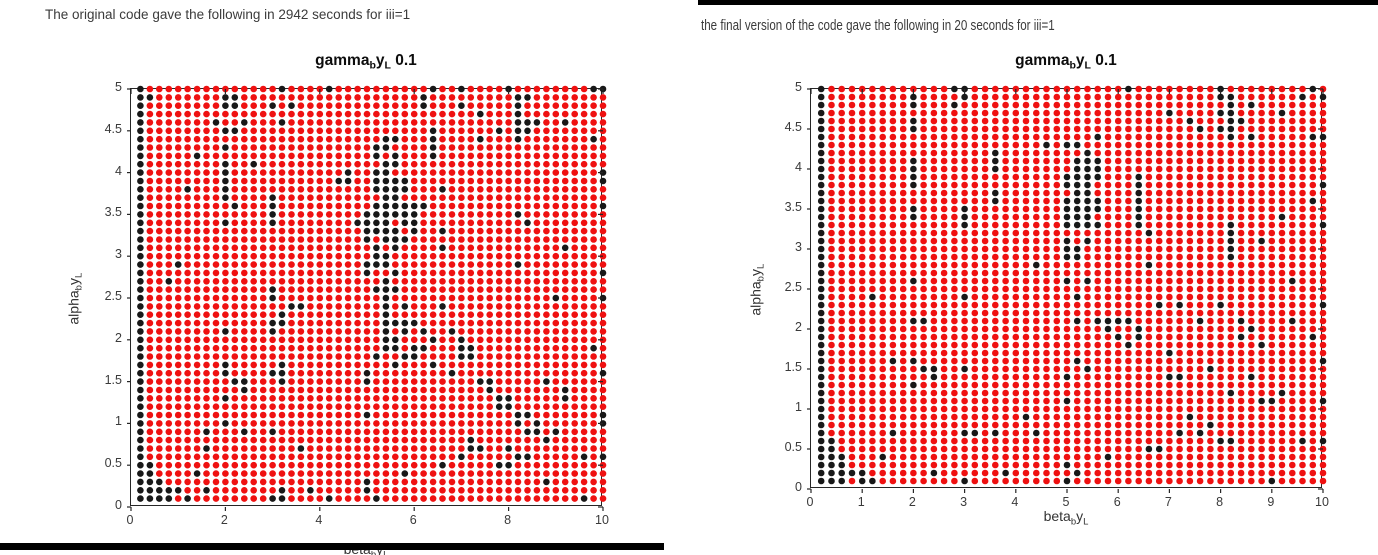  Describe the element at coordinates (1057, 516) in the screenshot. I see `label-text: beta` at that location.